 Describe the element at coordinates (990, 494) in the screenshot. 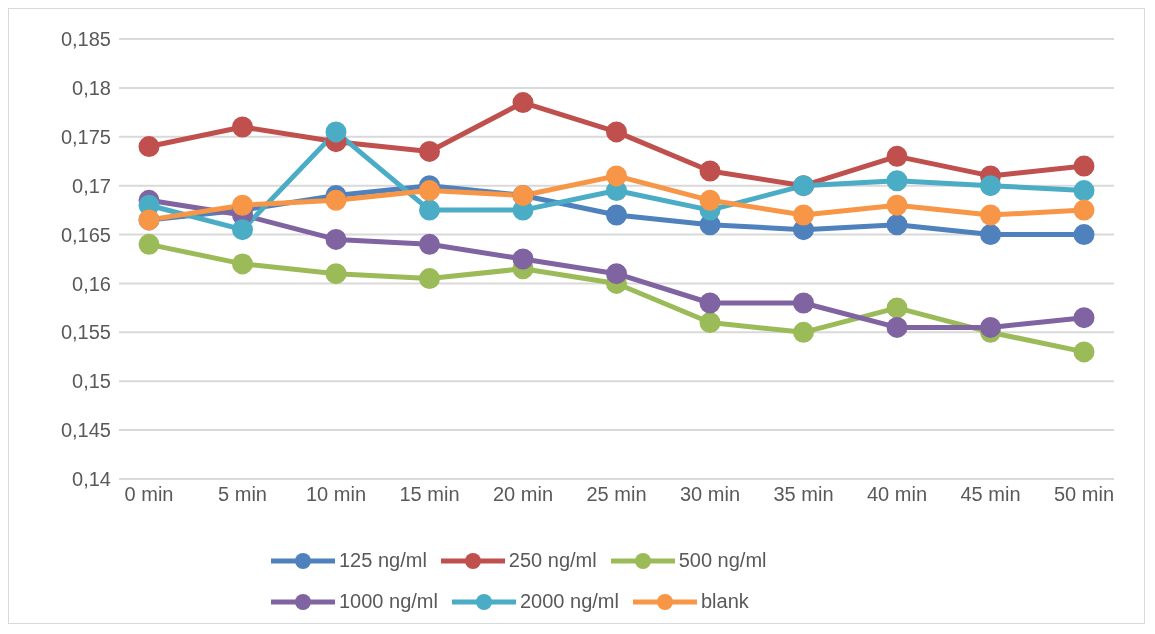

I see `x-tick-label: 45 min` at that location.